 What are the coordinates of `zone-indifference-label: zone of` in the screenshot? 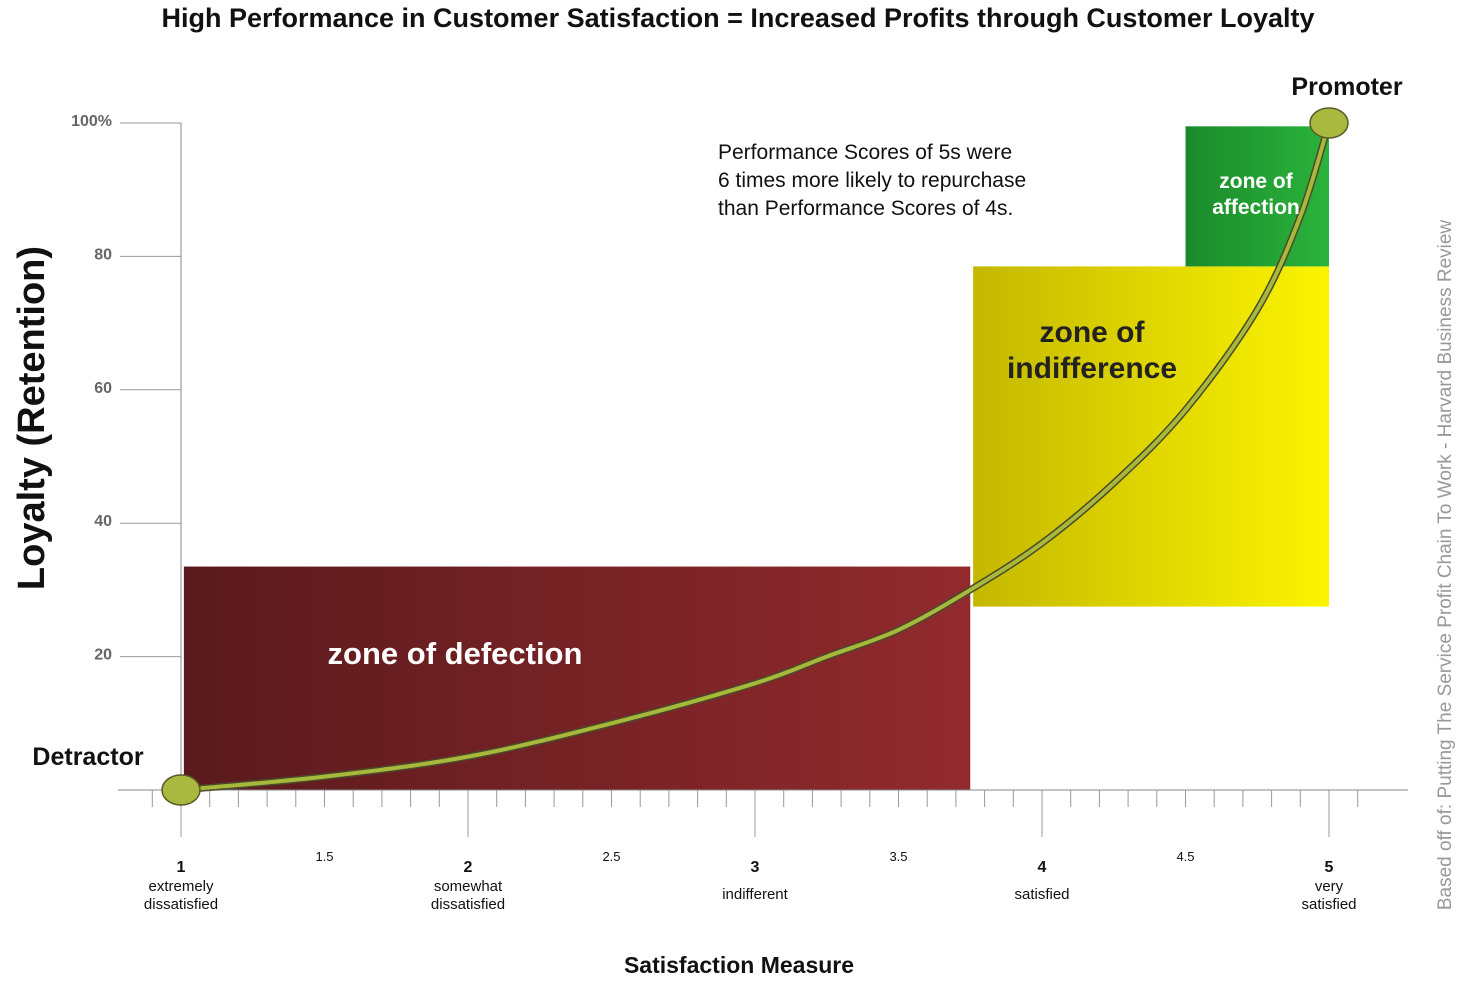 It's located at (1093, 332).